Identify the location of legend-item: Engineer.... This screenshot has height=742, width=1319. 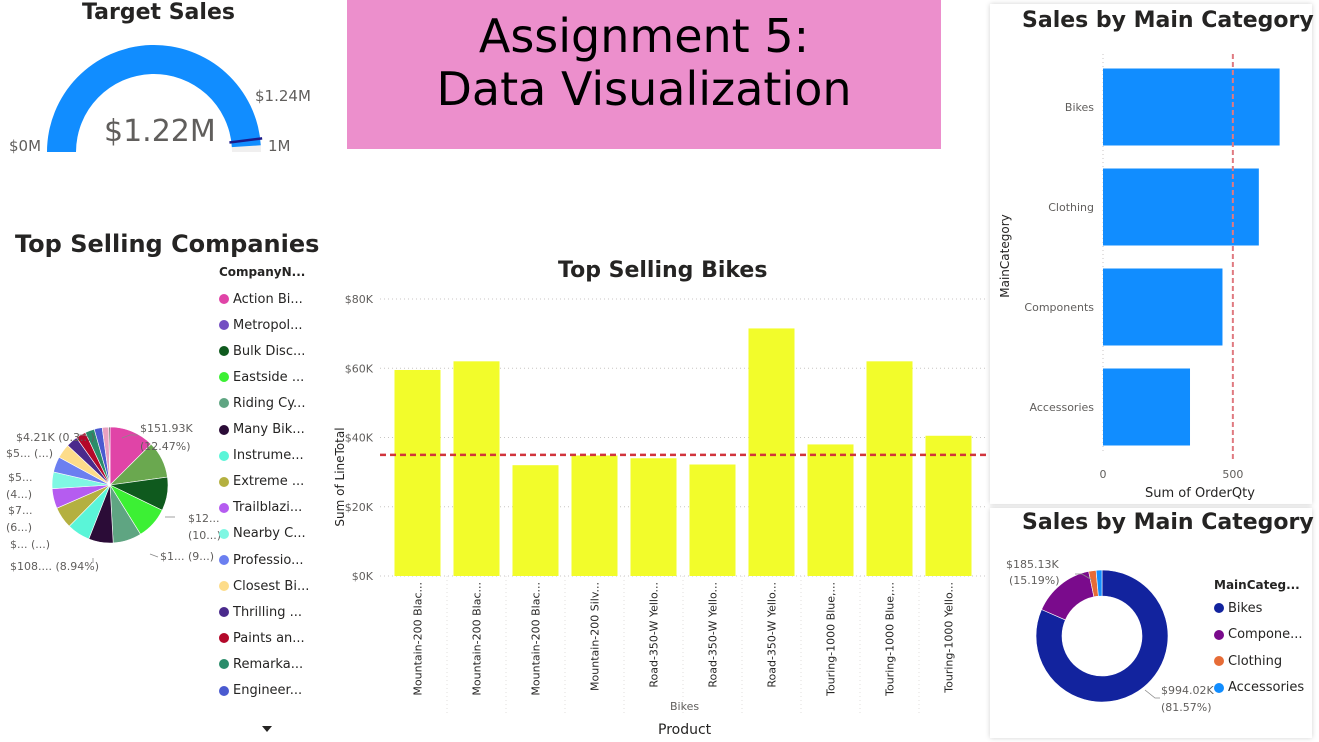
(260, 691).